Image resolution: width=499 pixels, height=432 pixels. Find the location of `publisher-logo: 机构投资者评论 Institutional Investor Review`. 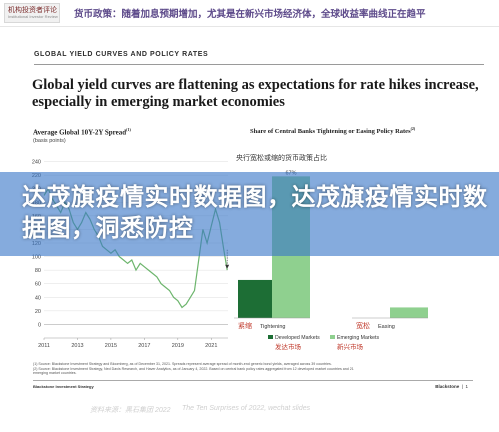

publisher-logo: 机构投资者评论 Institutional Investor Review is located at coordinates (32, 13).